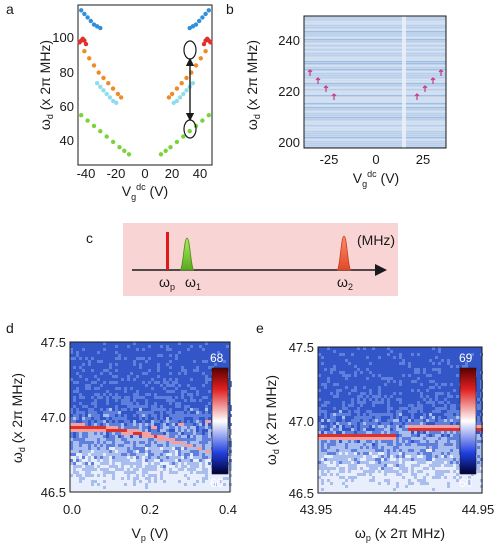  Describe the element at coordinates (150, 417) in the screenshot. I see `panel-d-frame` at that location.